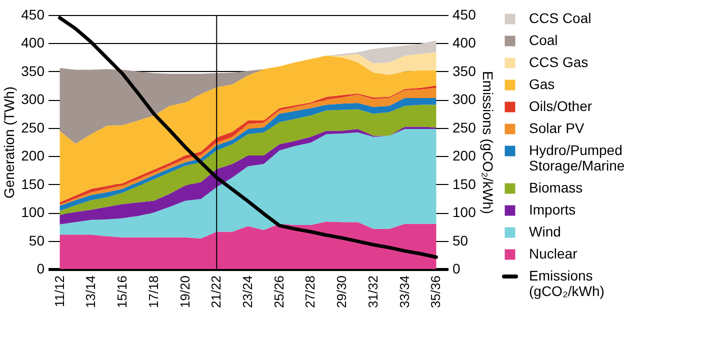 The image size is (707, 341). What do you see at coordinates (33, 212) in the screenshot?
I see `y-tick-label: 100` at bounding box center [33, 212].